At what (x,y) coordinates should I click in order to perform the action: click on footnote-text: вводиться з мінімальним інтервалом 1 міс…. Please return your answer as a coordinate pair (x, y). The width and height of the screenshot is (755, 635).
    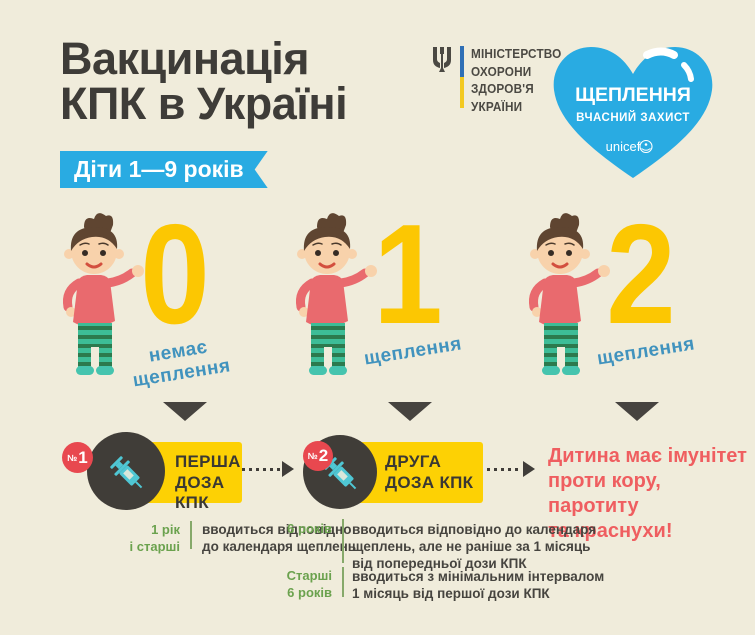
    Looking at the image, I should click on (478, 585).